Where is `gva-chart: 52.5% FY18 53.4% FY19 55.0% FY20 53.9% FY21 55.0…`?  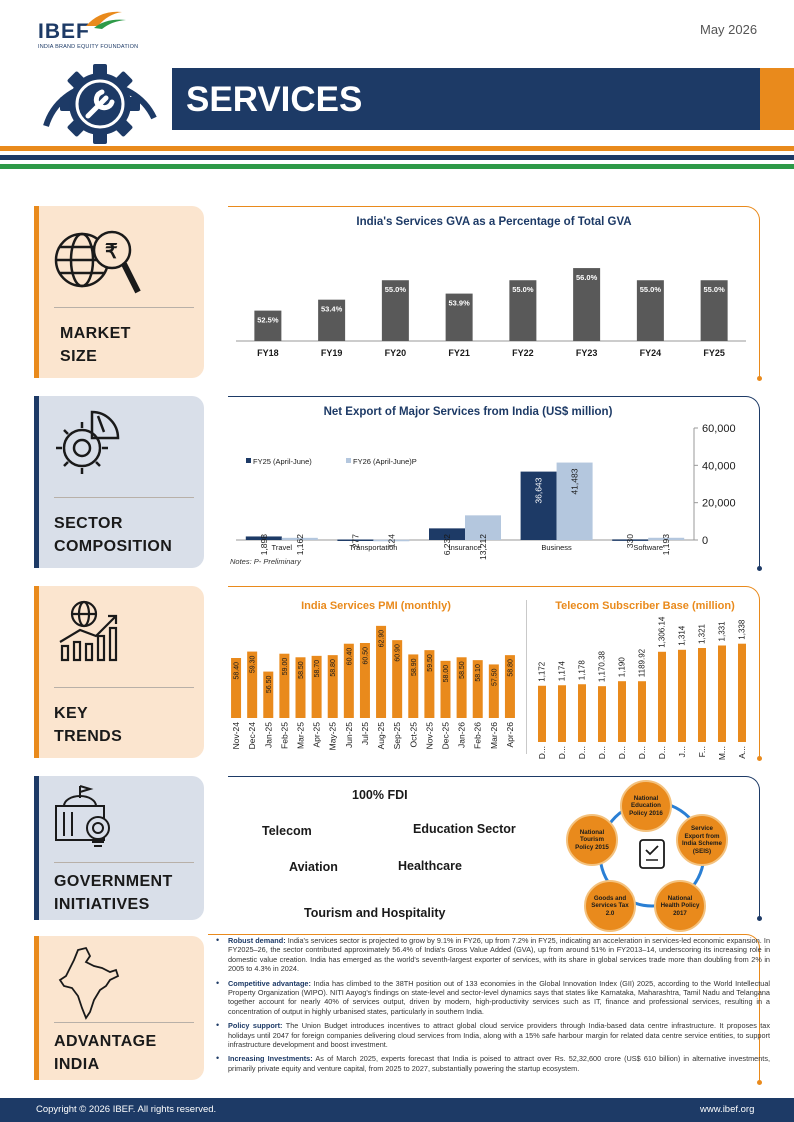 gva-chart: 52.5% FY18 53.4% FY19 55.0% FY20 53.9% FY21 55.0… is located at coordinates (491, 313).